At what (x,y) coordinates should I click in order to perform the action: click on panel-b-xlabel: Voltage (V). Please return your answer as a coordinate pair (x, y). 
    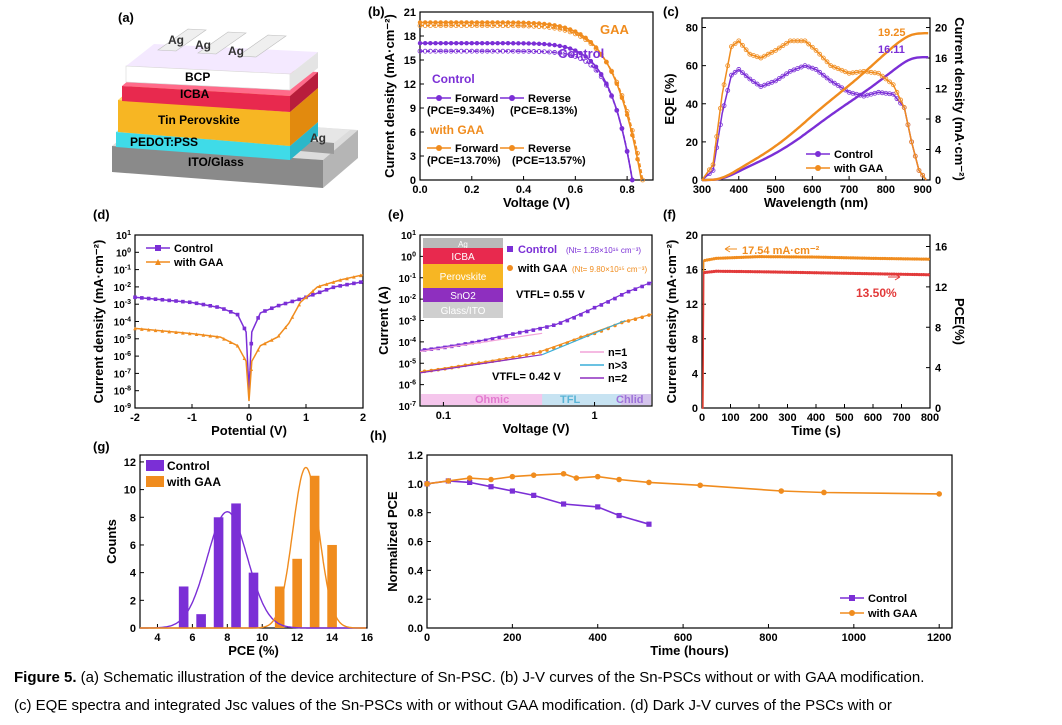
    Looking at the image, I should click on (536, 202).